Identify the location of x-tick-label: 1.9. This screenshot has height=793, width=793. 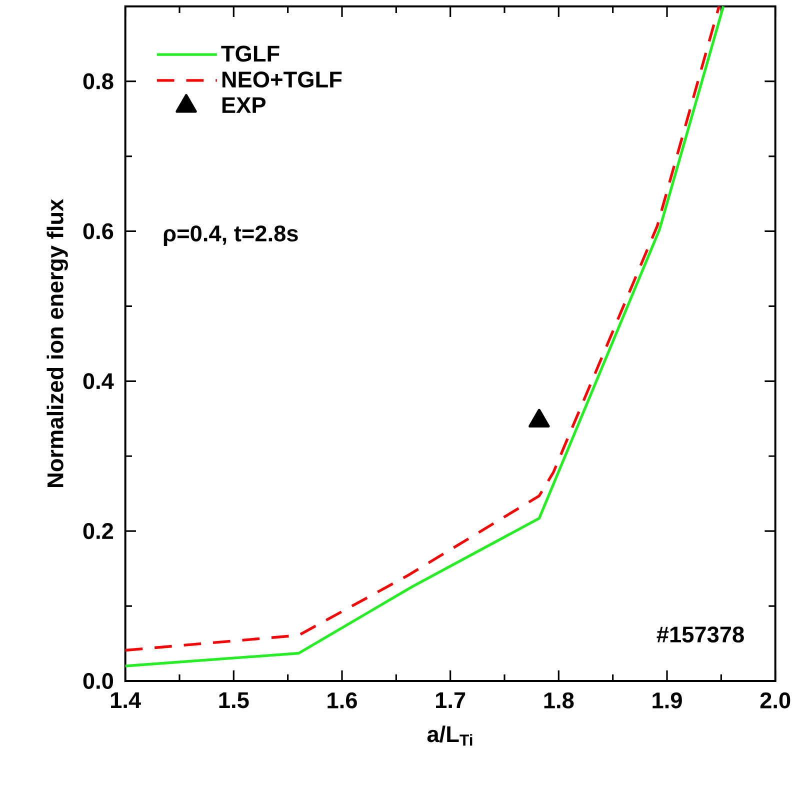
(667, 700).